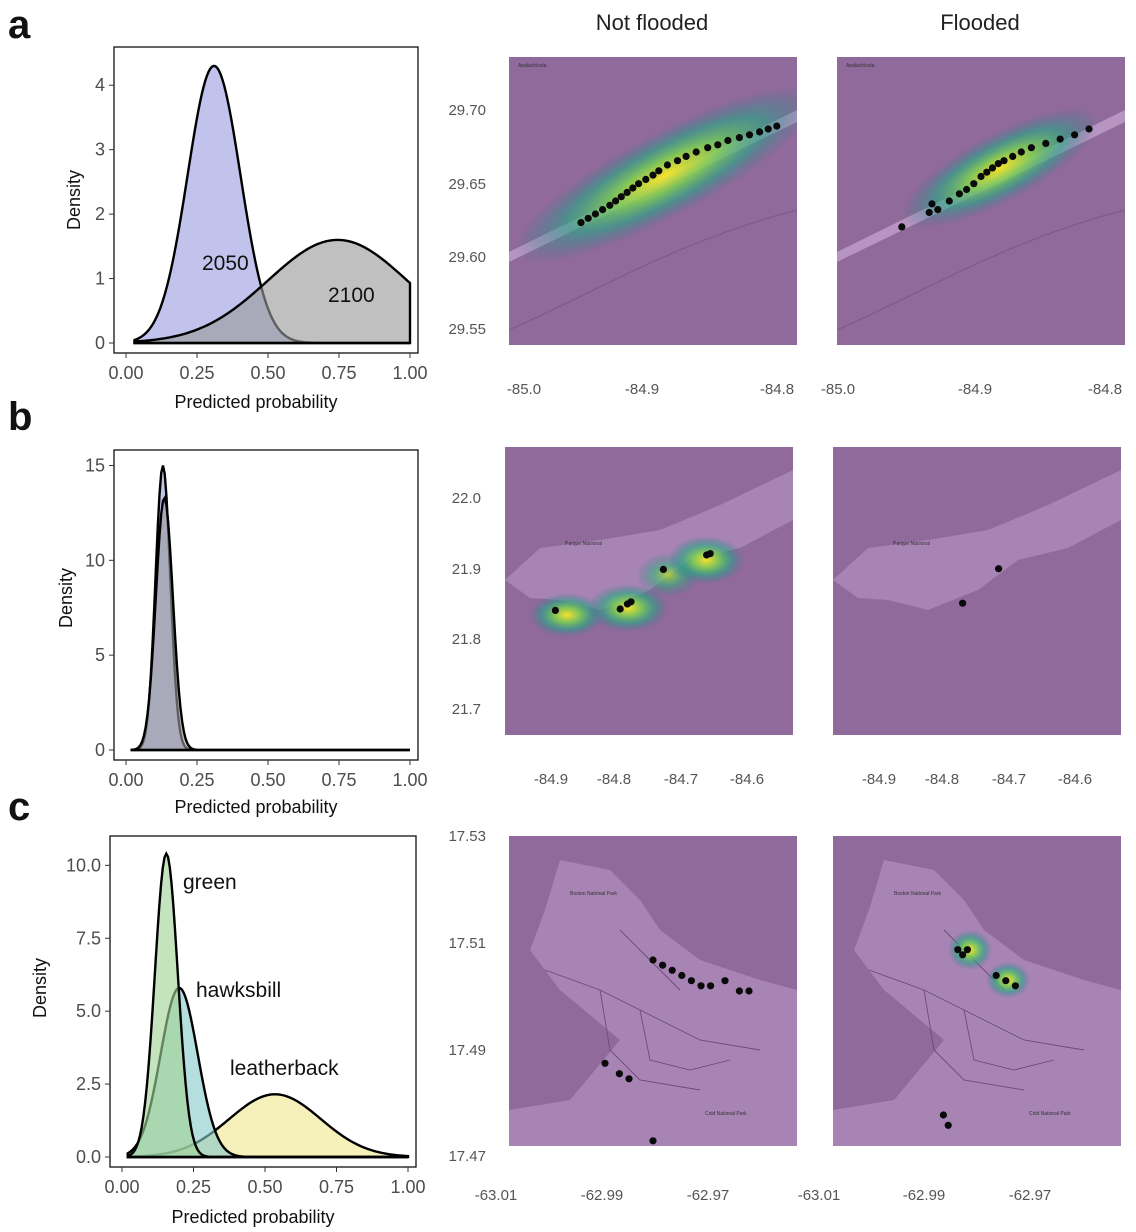 This screenshot has height=1232, width=1136. I want to click on map-x-tick-label: -84.7, so click(1009, 779).